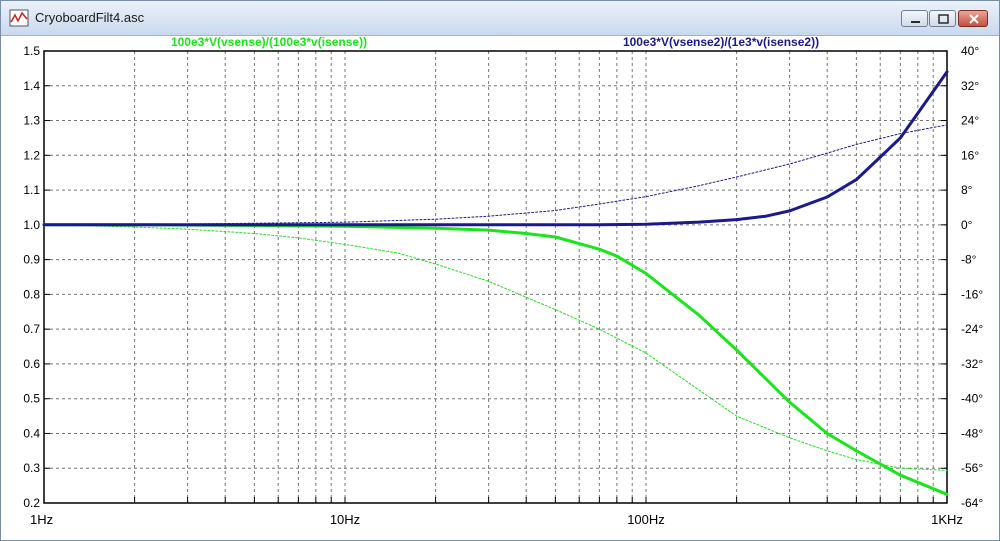 The height and width of the screenshot is (541, 1000). Describe the element at coordinates (31, 294) in the screenshot. I see `y-tick-label: 0.8` at that location.